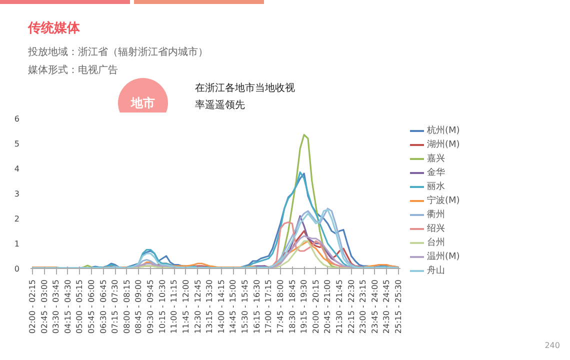 Image resolution: width=570 pixels, height=360 pixels. I want to click on x-tick-label: 04:15 - 04:30, so click(67, 306).